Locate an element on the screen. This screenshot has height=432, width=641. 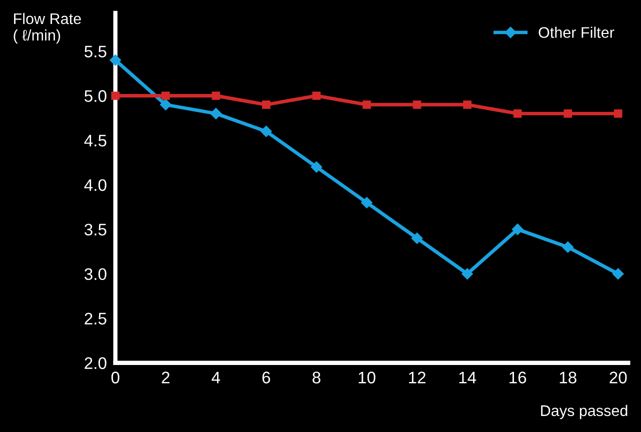
x-tick-label: 6 is located at coordinates (266, 378).